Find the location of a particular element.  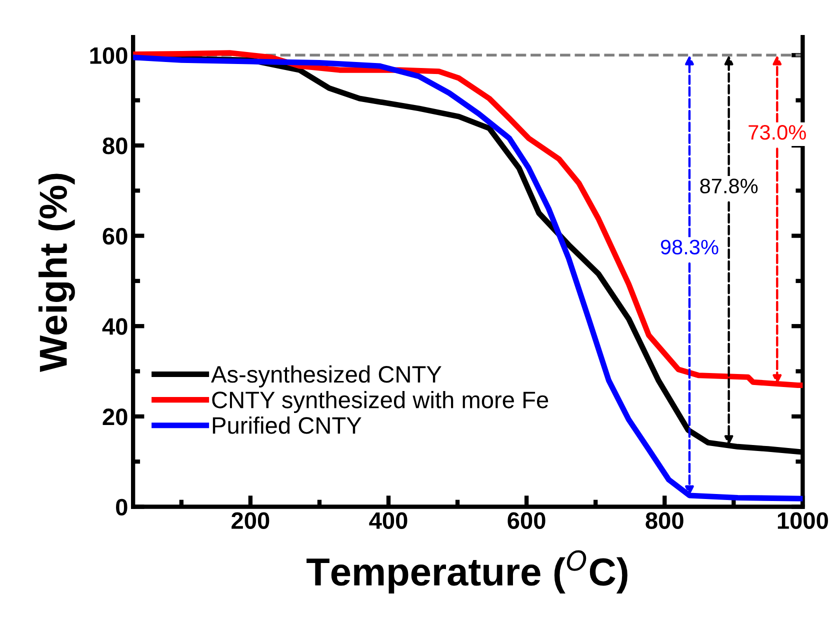

legend-label: As-synthesized CNTY is located at coordinates (326, 376).